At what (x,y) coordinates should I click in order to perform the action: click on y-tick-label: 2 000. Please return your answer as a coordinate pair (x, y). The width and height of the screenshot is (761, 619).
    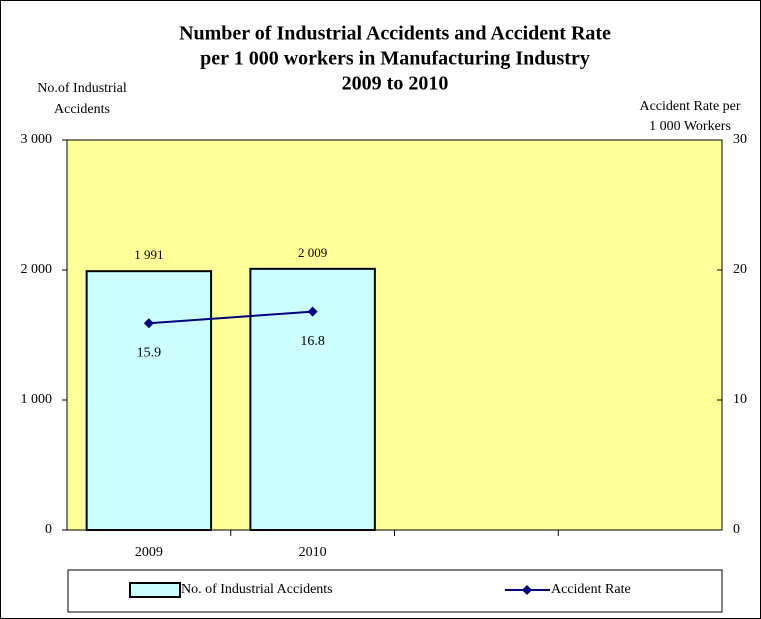
    Looking at the image, I should click on (37, 269).